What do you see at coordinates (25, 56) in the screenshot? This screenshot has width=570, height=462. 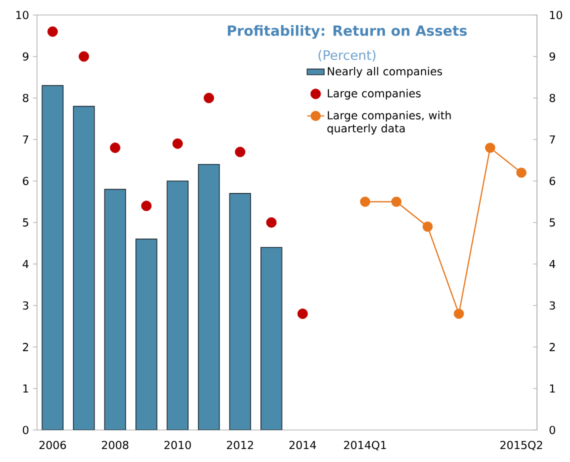 I see `y2-tick-label: 9` at bounding box center [25, 56].